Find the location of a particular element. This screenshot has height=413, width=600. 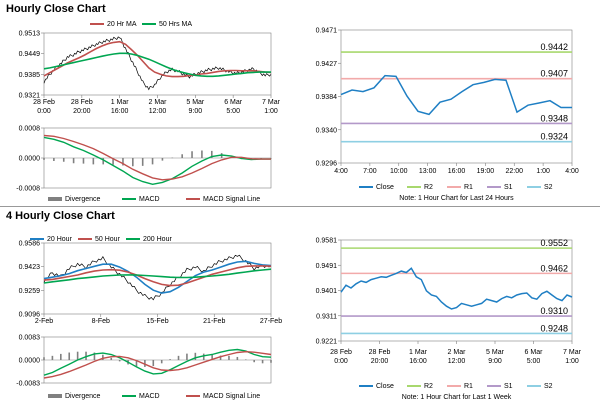

hourly-levels-level-label: 0.9324 is located at coordinates (554, 137).